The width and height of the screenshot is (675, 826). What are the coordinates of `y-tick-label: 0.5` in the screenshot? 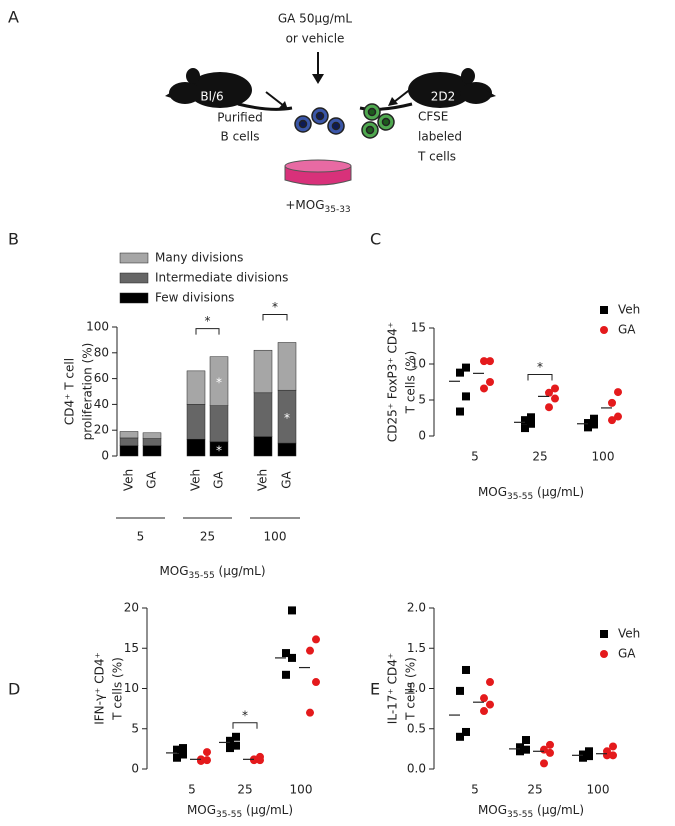 It's located at (416, 728).